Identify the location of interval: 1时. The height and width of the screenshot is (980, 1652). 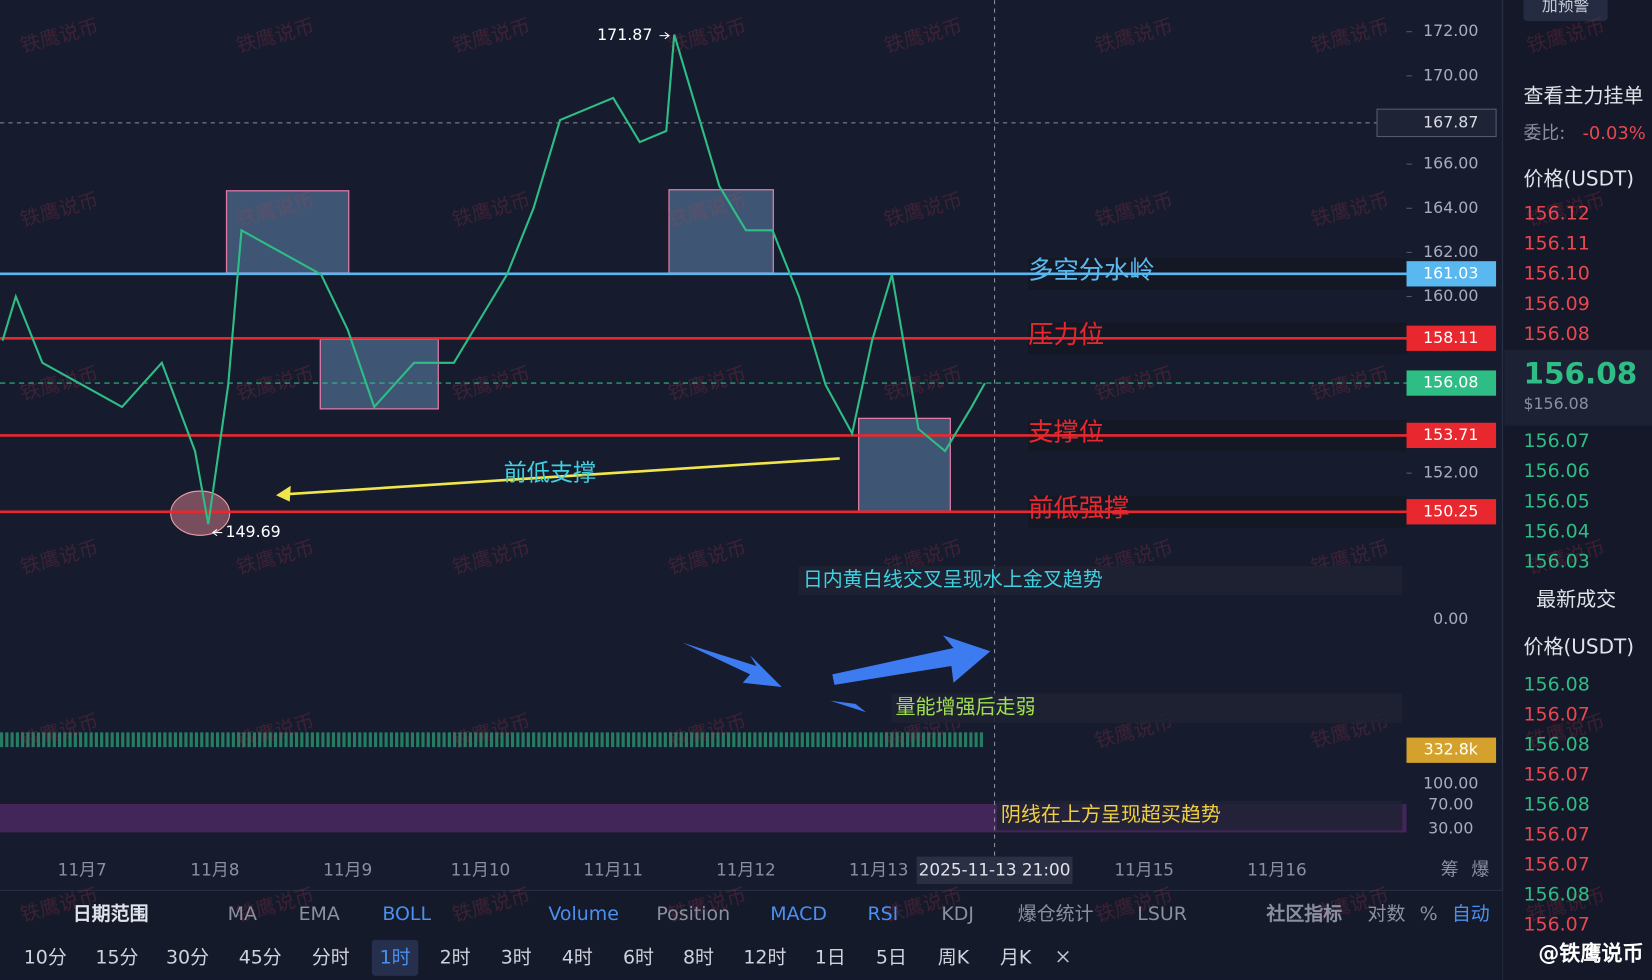
(395, 957).